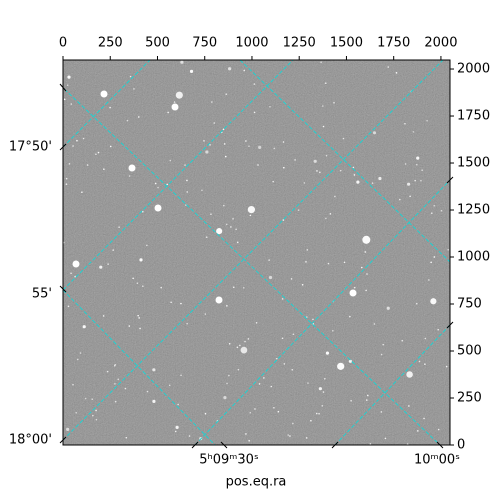 The image size is (500, 500). Describe the element at coordinates (437, 460) in the screenshot. I see `ra-tick-label: 10ᵐ00ˢ` at that location.